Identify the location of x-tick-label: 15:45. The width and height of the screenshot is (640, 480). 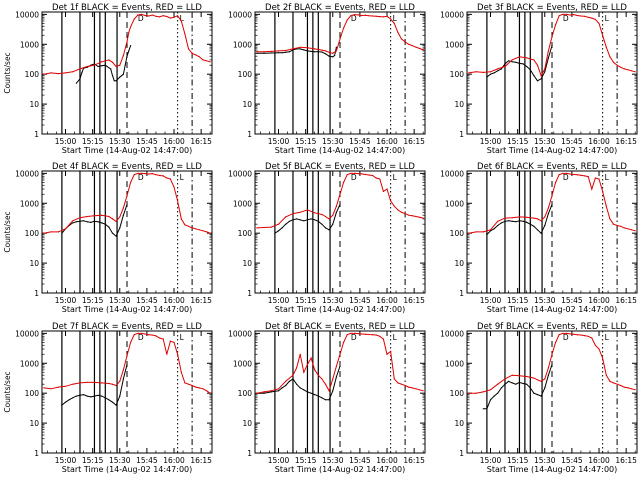
(147, 141).